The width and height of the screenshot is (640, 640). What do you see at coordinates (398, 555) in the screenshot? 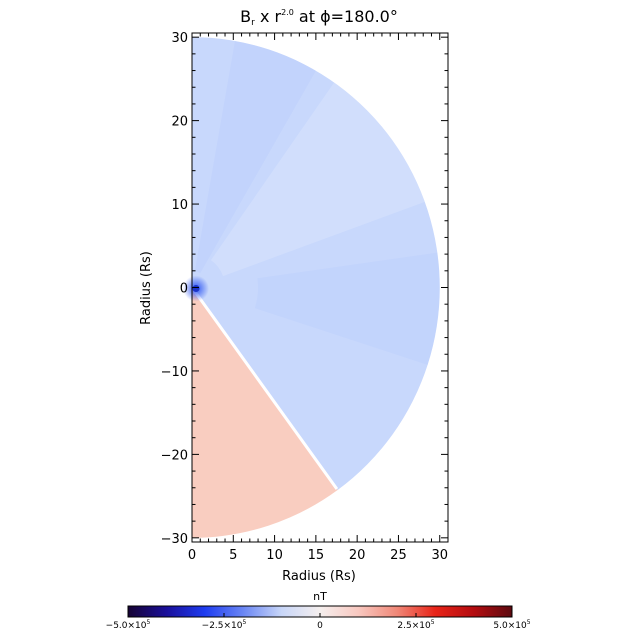
I see `x-tick-label: 25` at bounding box center [398, 555].